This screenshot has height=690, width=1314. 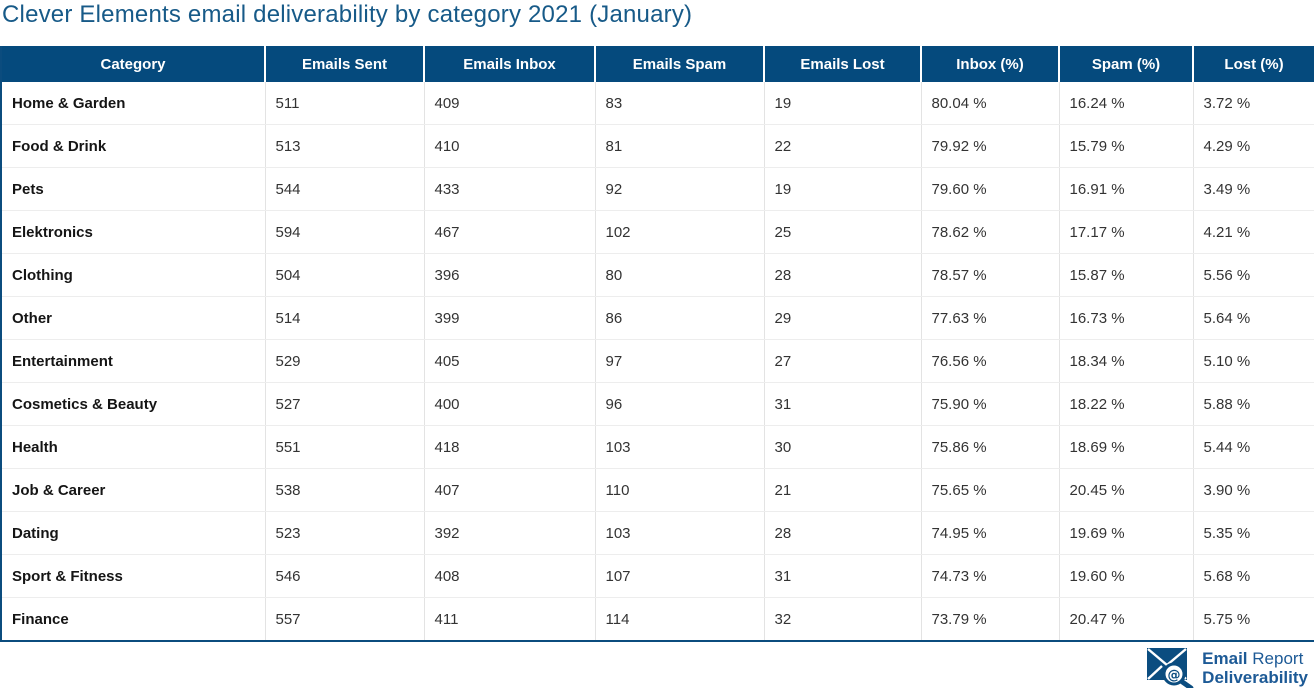 What do you see at coordinates (510, 361) in the screenshot?
I see `value-cell: 405` at bounding box center [510, 361].